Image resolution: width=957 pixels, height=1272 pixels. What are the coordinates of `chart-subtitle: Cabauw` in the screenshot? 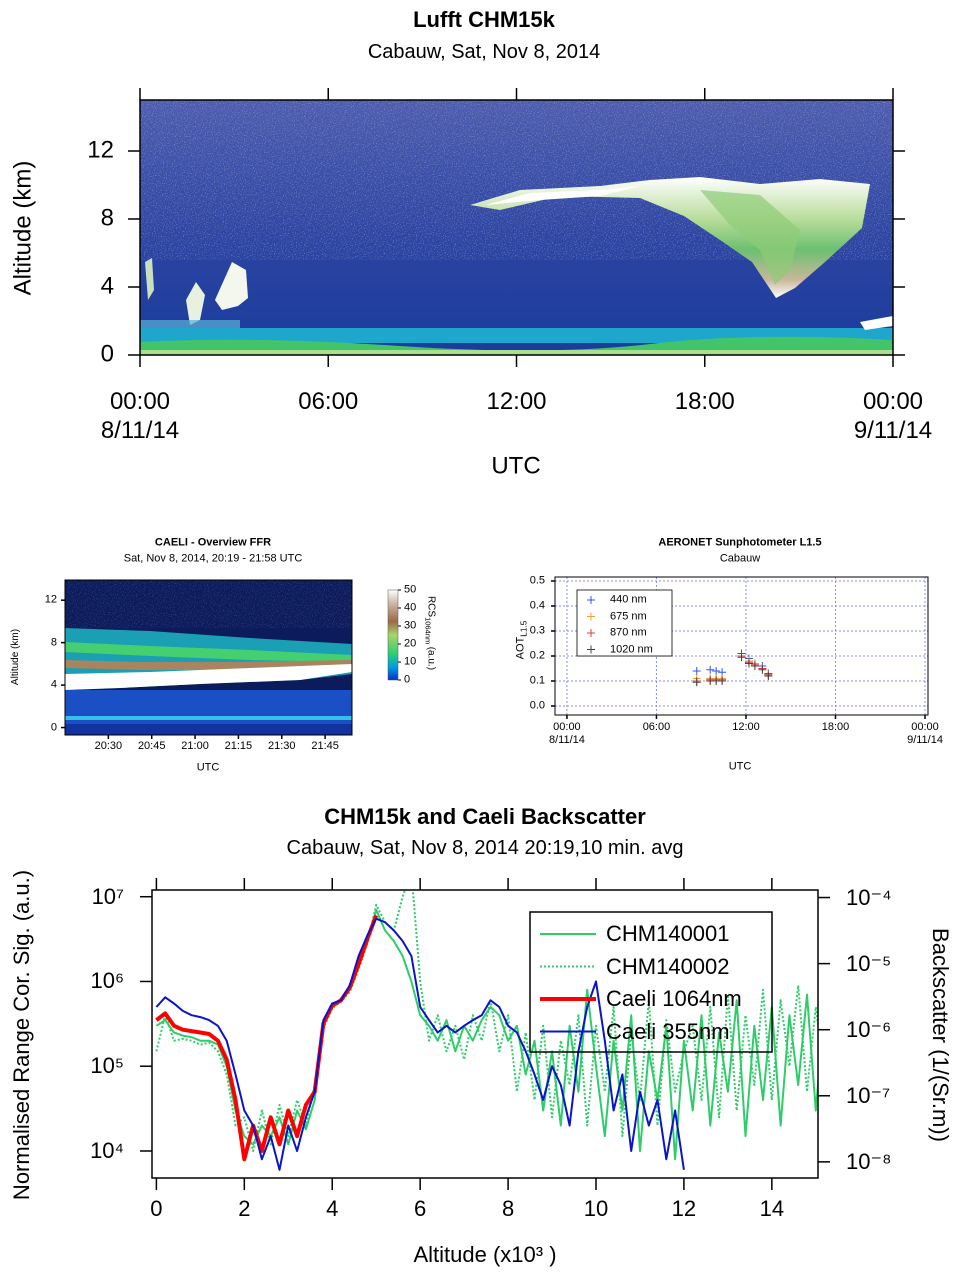 It's located at (740, 558).